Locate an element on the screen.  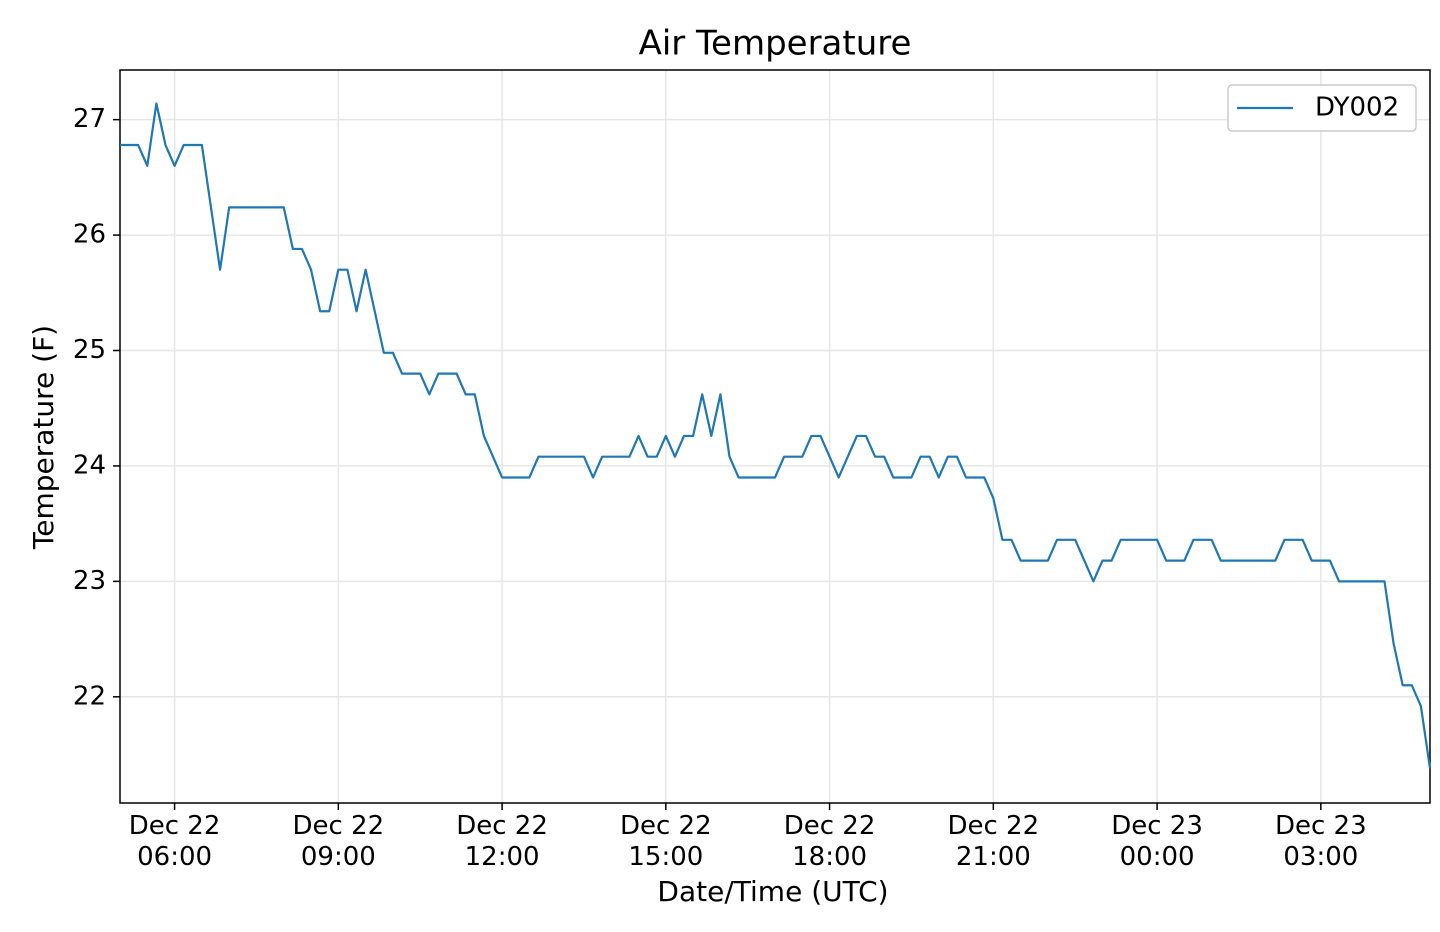
y-tick-label: 27 is located at coordinates (89, 119).